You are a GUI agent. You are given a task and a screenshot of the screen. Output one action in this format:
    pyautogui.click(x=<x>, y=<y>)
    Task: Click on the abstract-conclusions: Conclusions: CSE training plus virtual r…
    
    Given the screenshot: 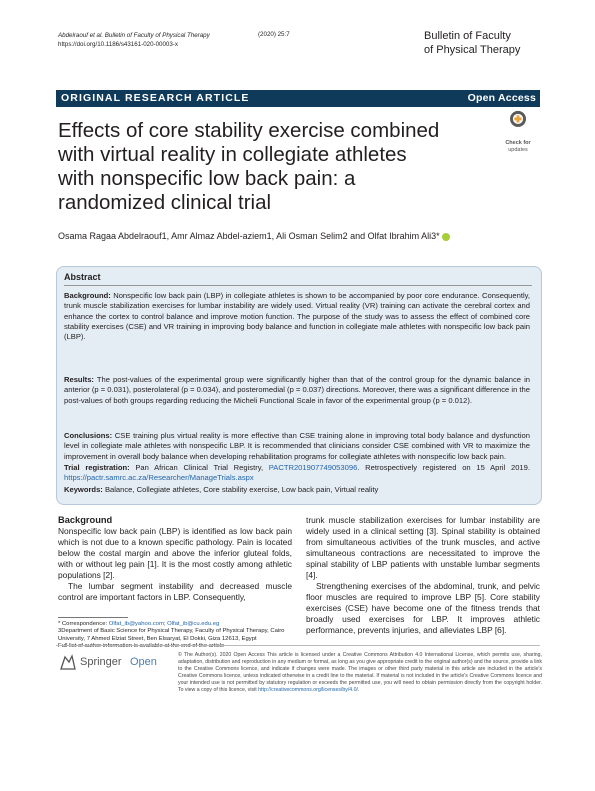 What is the action you would take?
    pyautogui.click(x=297, y=446)
    